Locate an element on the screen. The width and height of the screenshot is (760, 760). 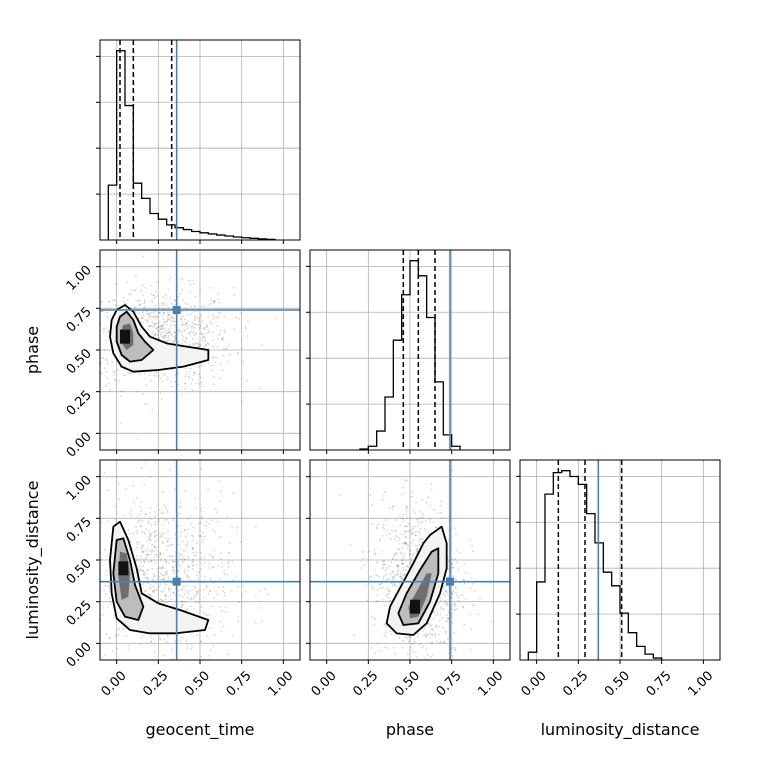
x-tick-label: 0.75 is located at coordinates (449, 683).